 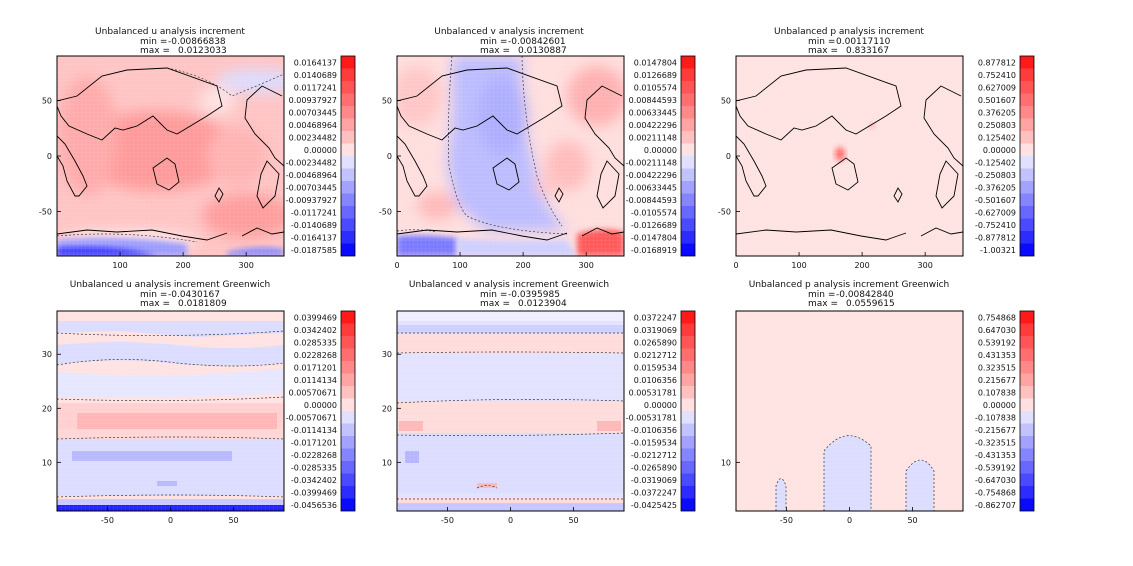 What do you see at coordinates (315, 367) in the screenshot?
I see `colorbar-label: 0.0171201` at bounding box center [315, 367].